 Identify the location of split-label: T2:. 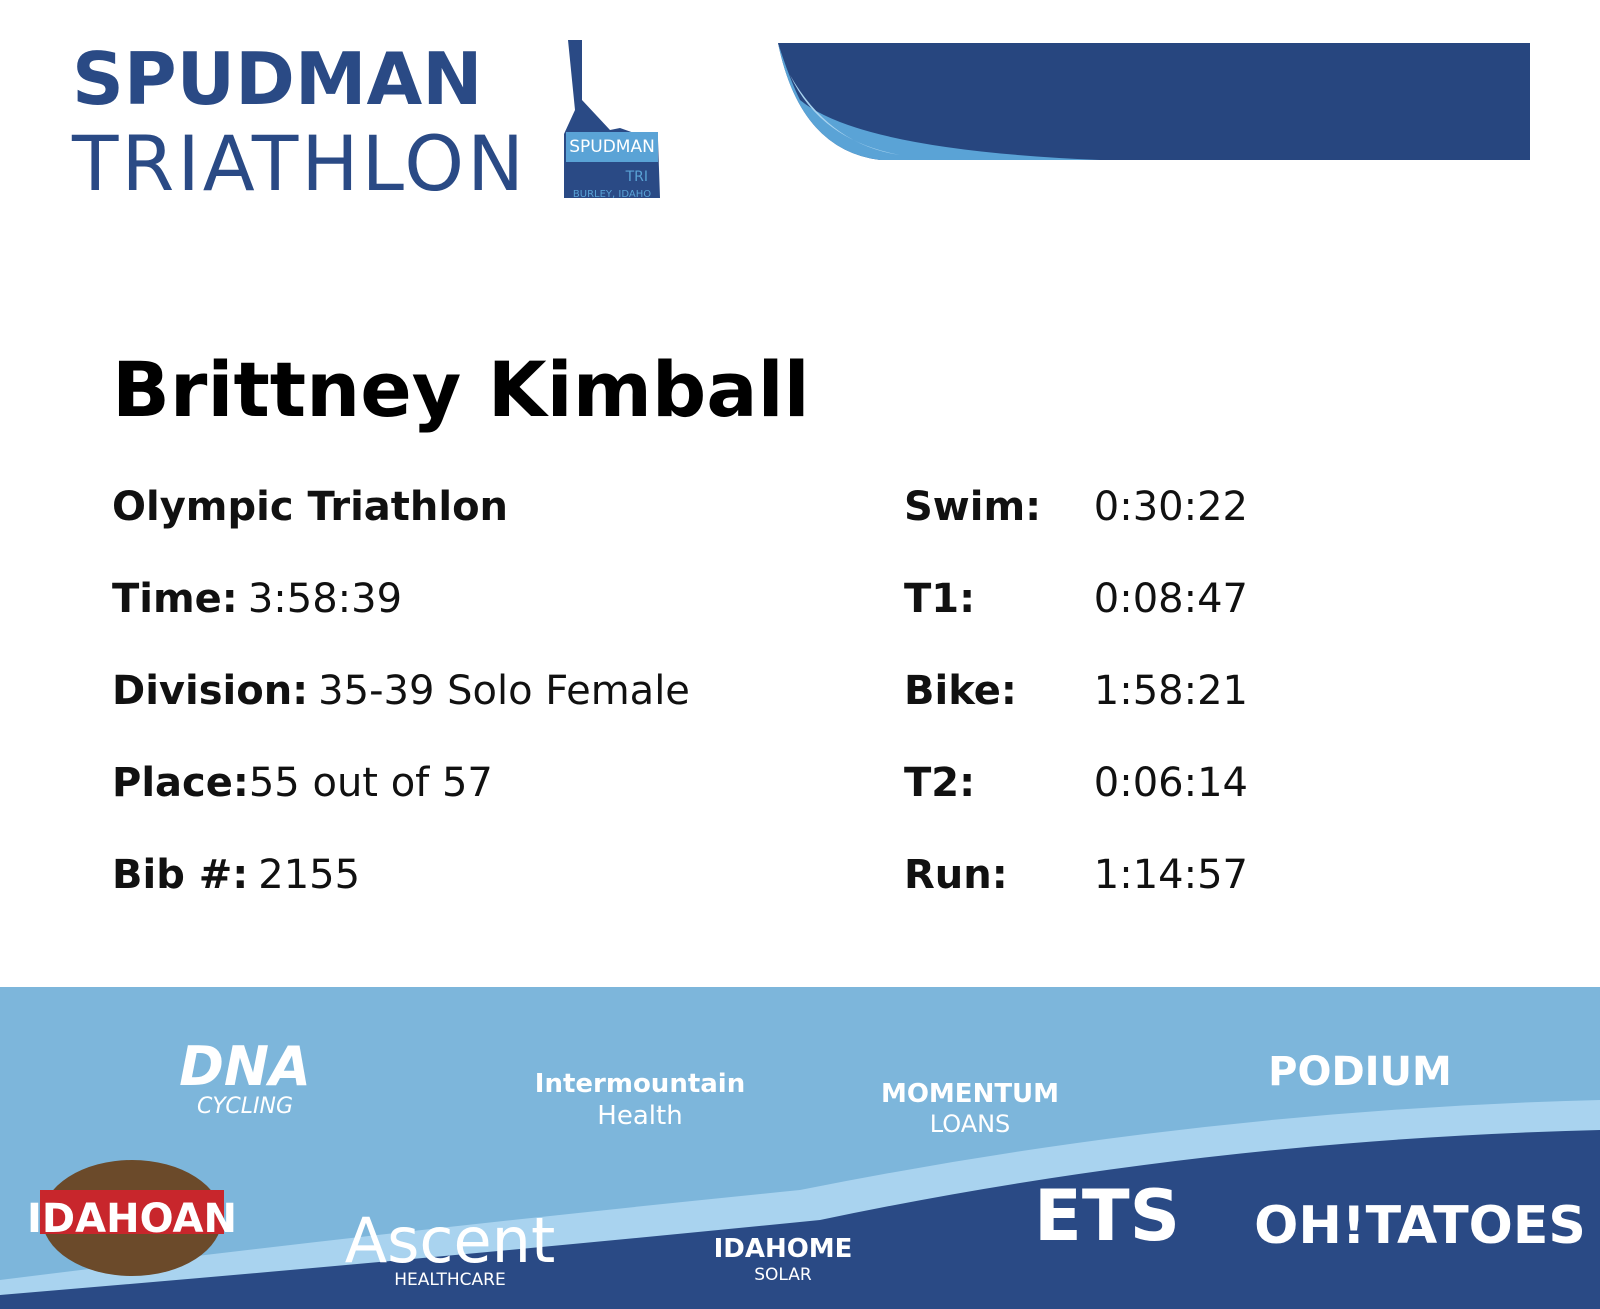
(939, 783).